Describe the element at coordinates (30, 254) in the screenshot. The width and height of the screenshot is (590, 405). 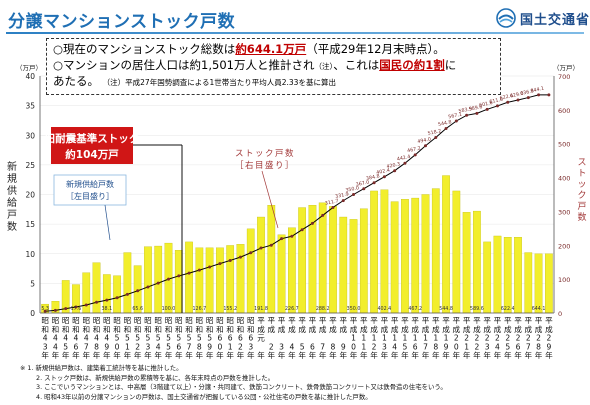
I see `left-tick-label: 10` at that location.